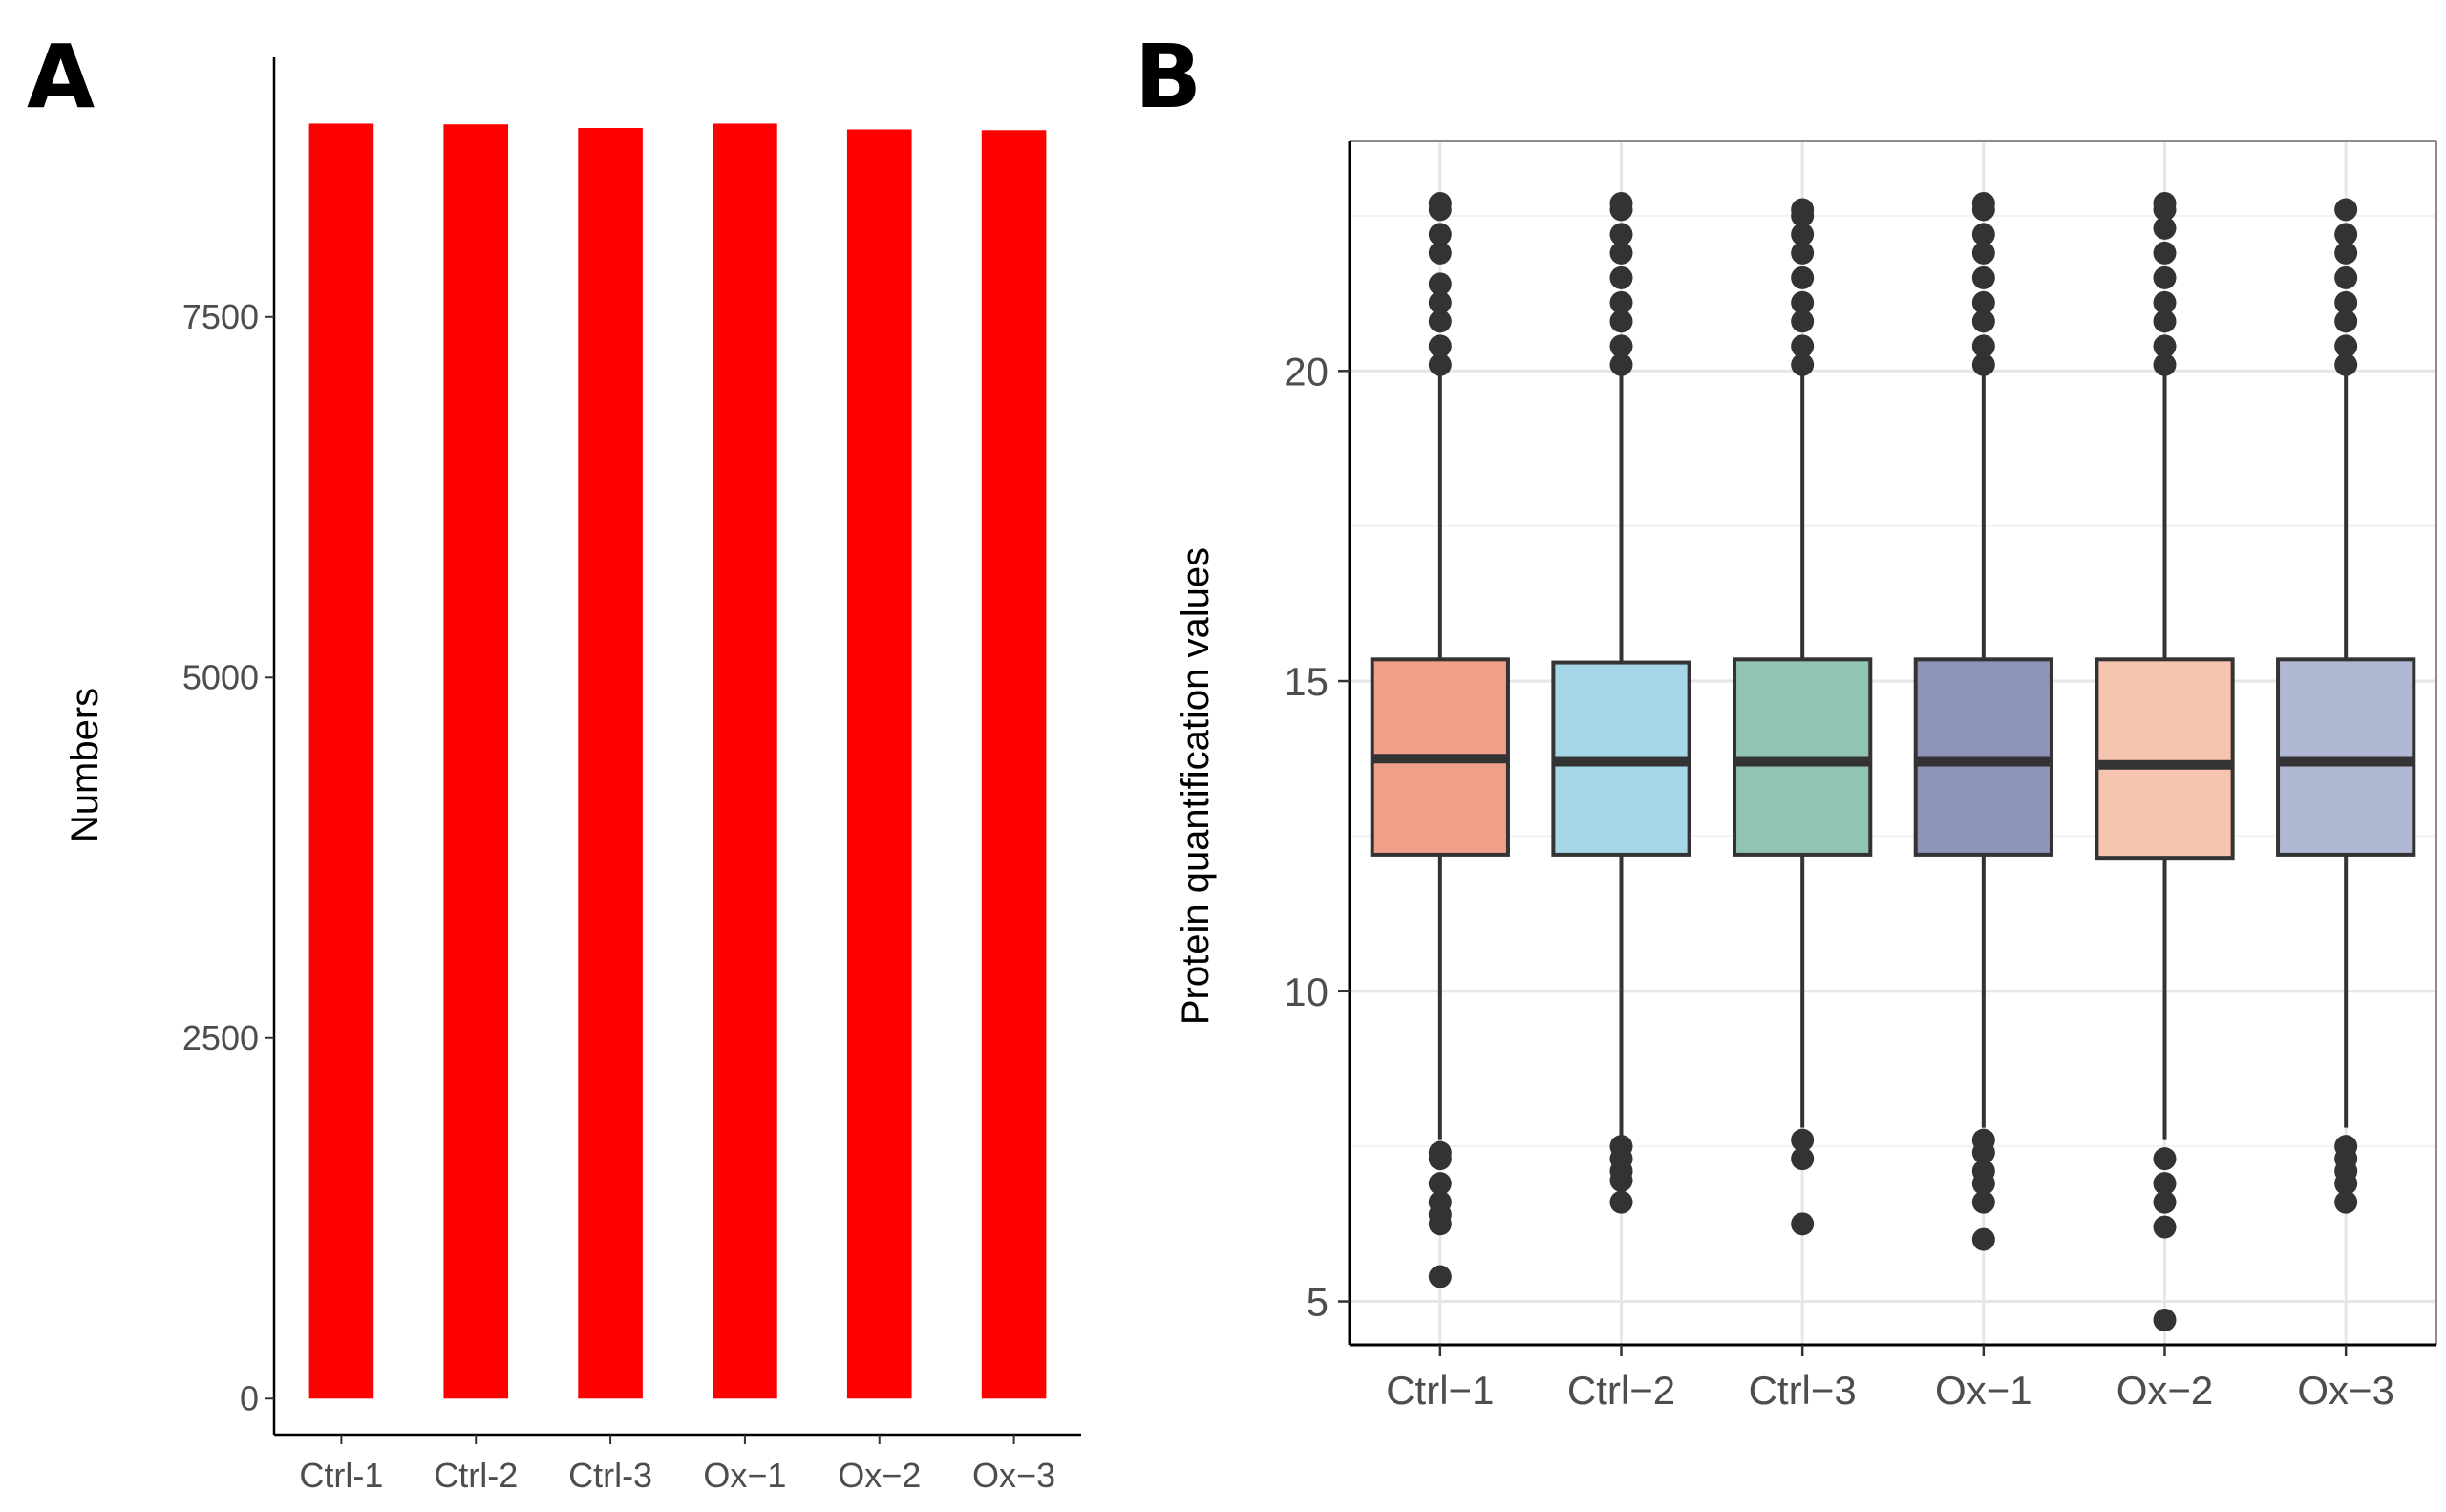  I want to click on panel-a-x-tick-label: Ox−1, so click(744, 1475).